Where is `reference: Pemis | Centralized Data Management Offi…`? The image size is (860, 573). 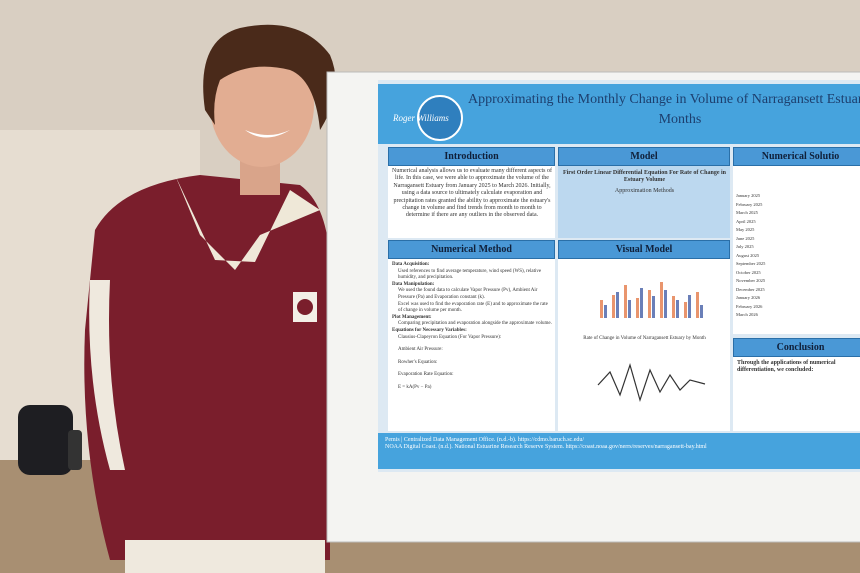 reference: Pemis | Centralized Data Management Offi… is located at coordinates (485, 440).